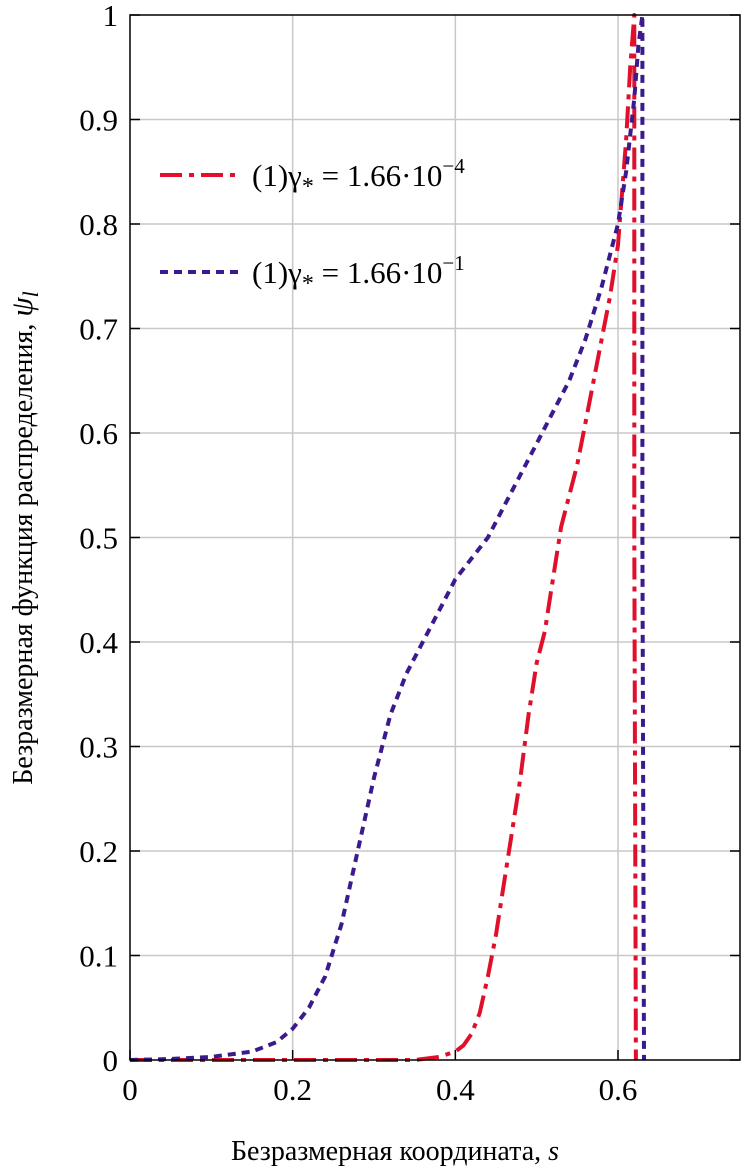 The height and width of the screenshot is (1173, 743). What do you see at coordinates (98, 642) in the screenshot?
I see `y-tick-label: 0.4` at bounding box center [98, 642].